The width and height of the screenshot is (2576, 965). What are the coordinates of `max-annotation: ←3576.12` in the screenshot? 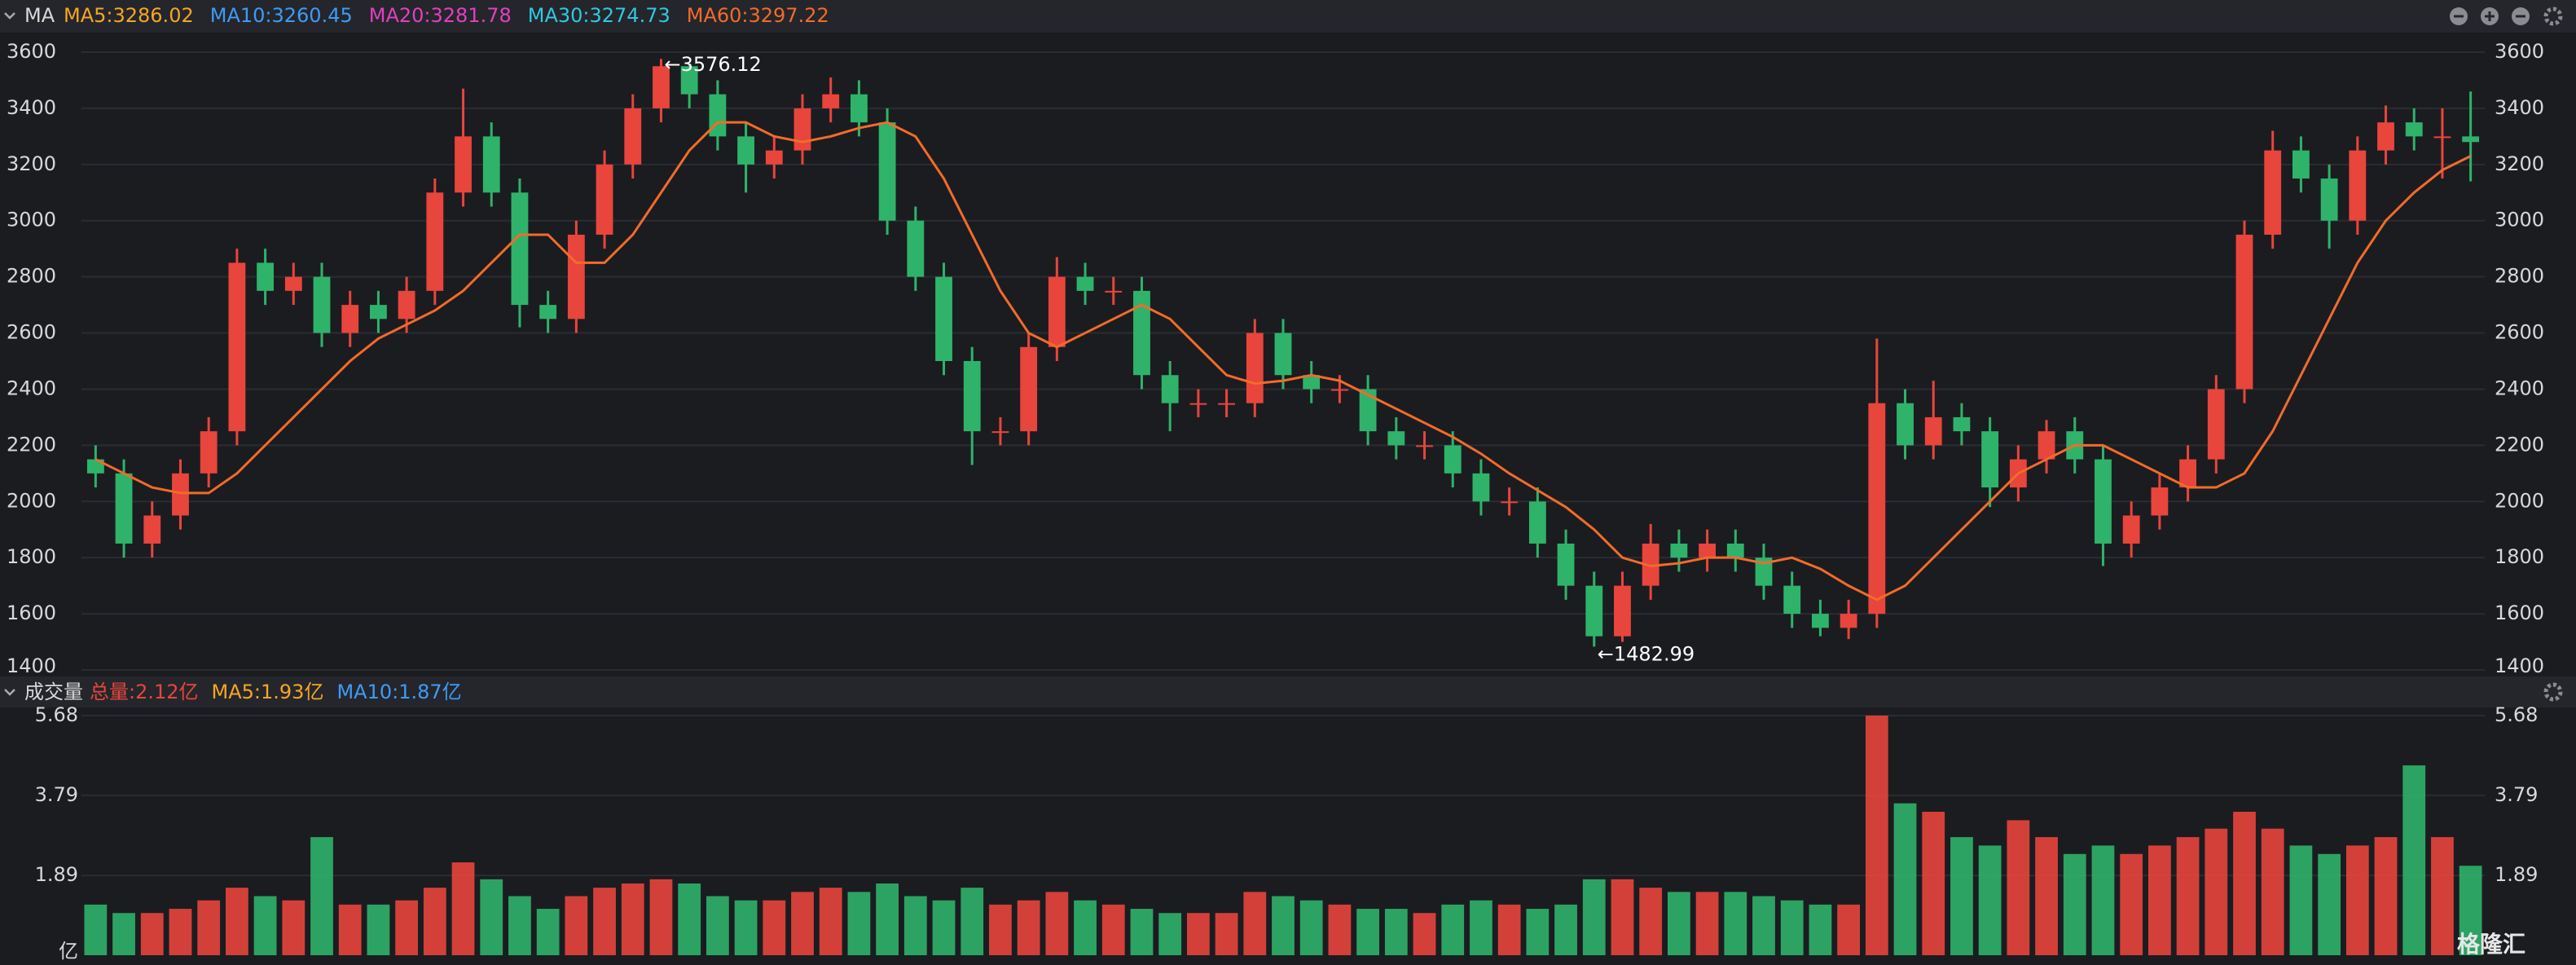 It's located at (712, 64).